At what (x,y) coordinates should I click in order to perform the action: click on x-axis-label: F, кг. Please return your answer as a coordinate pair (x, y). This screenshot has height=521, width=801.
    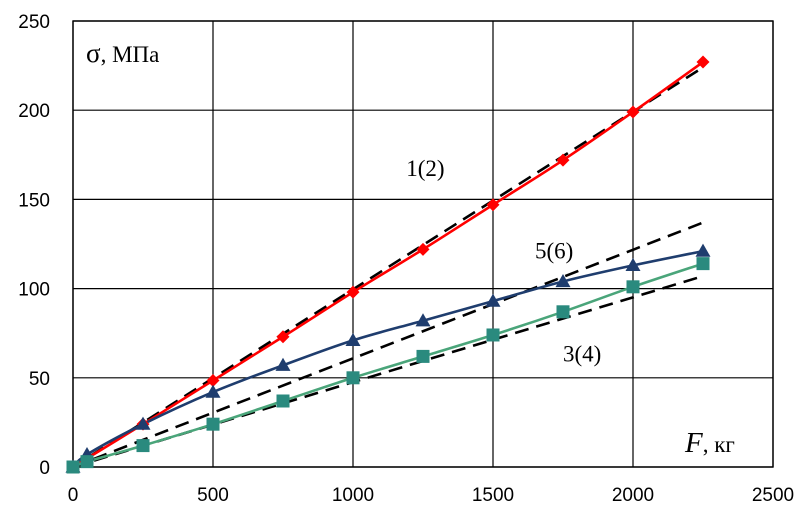
    Looking at the image, I should click on (709, 443).